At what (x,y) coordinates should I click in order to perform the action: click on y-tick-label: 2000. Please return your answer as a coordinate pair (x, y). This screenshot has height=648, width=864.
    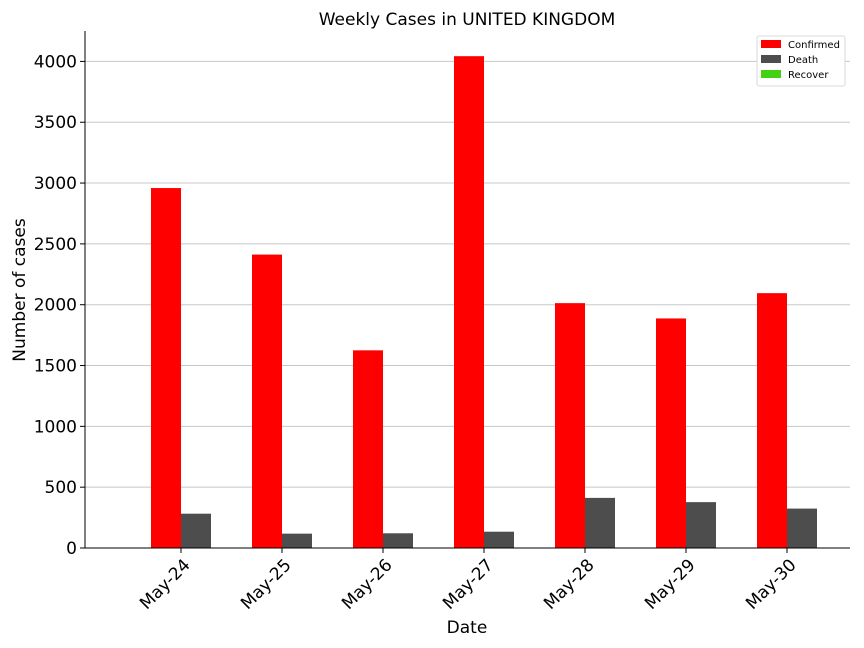
    Looking at the image, I should click on (55, 306).